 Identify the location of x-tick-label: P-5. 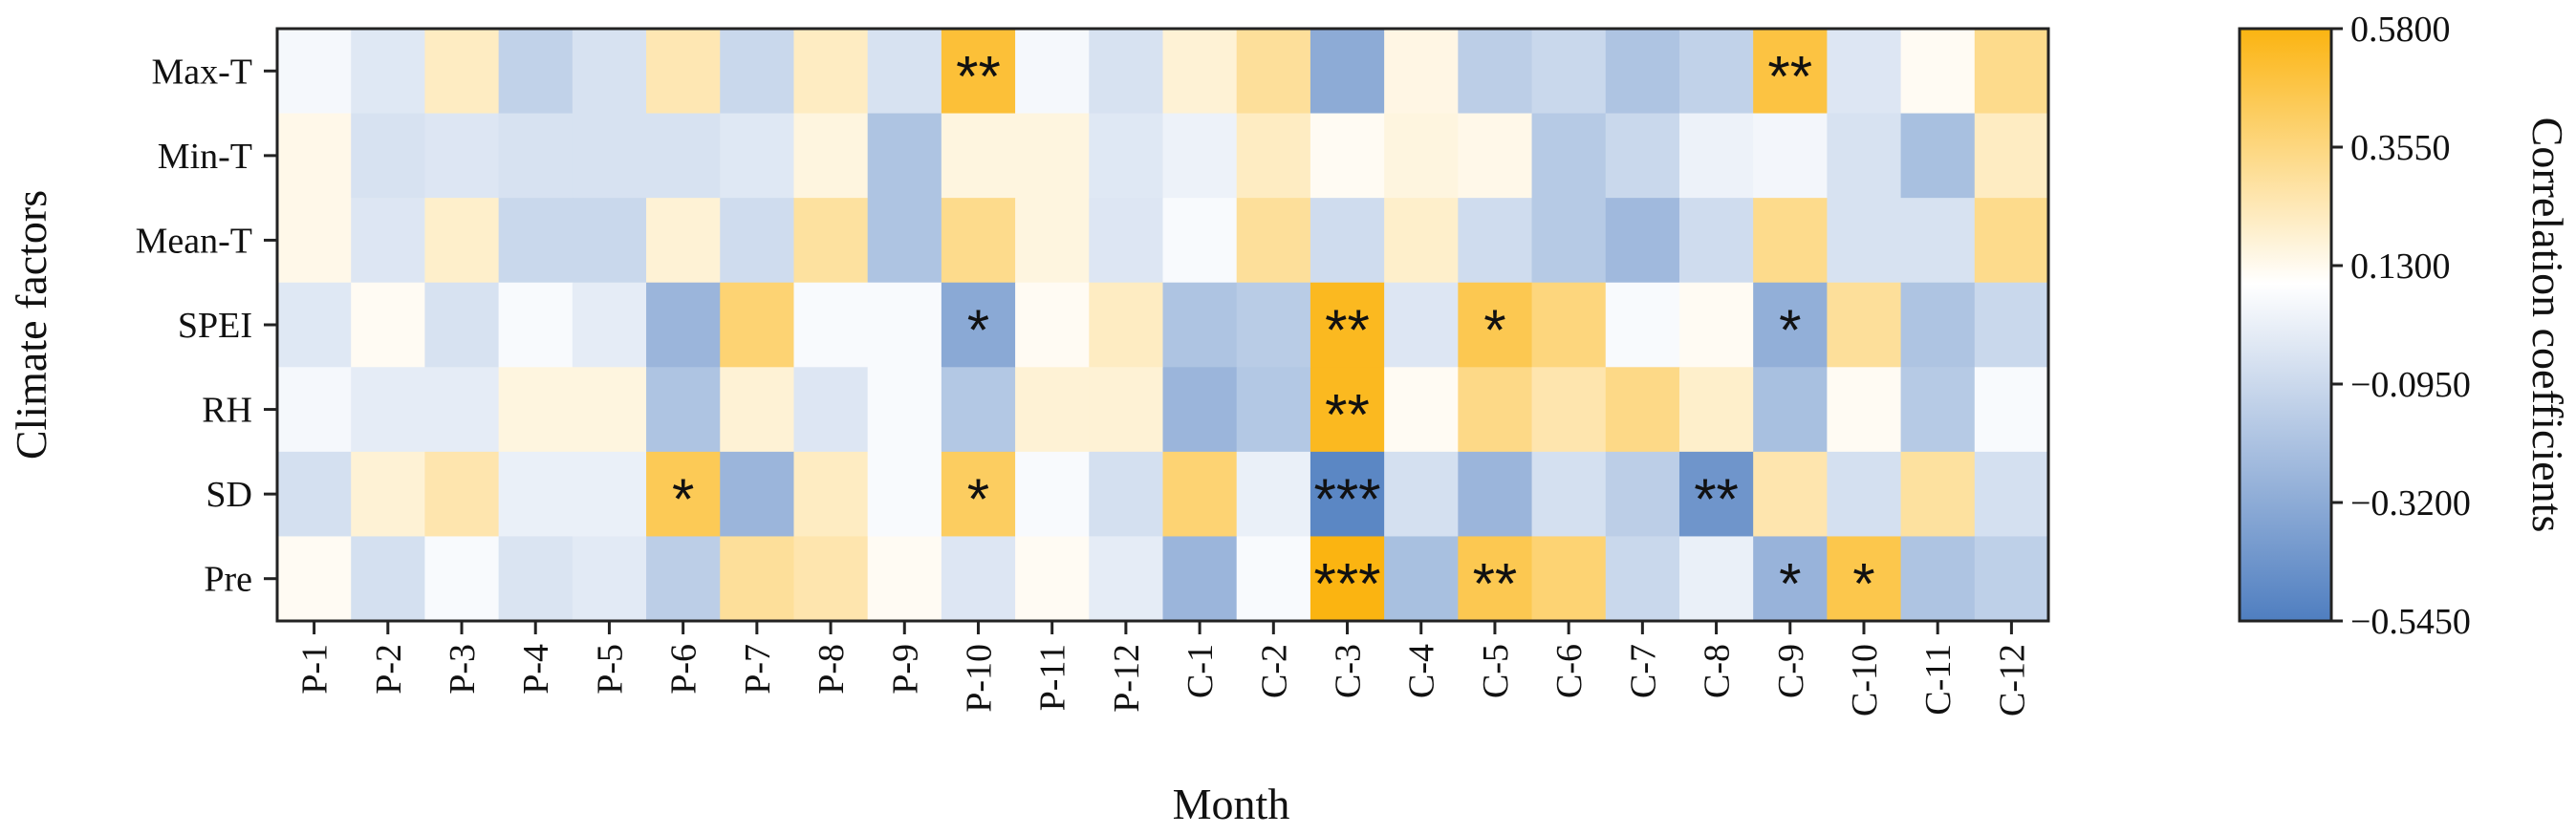
(610, 669).